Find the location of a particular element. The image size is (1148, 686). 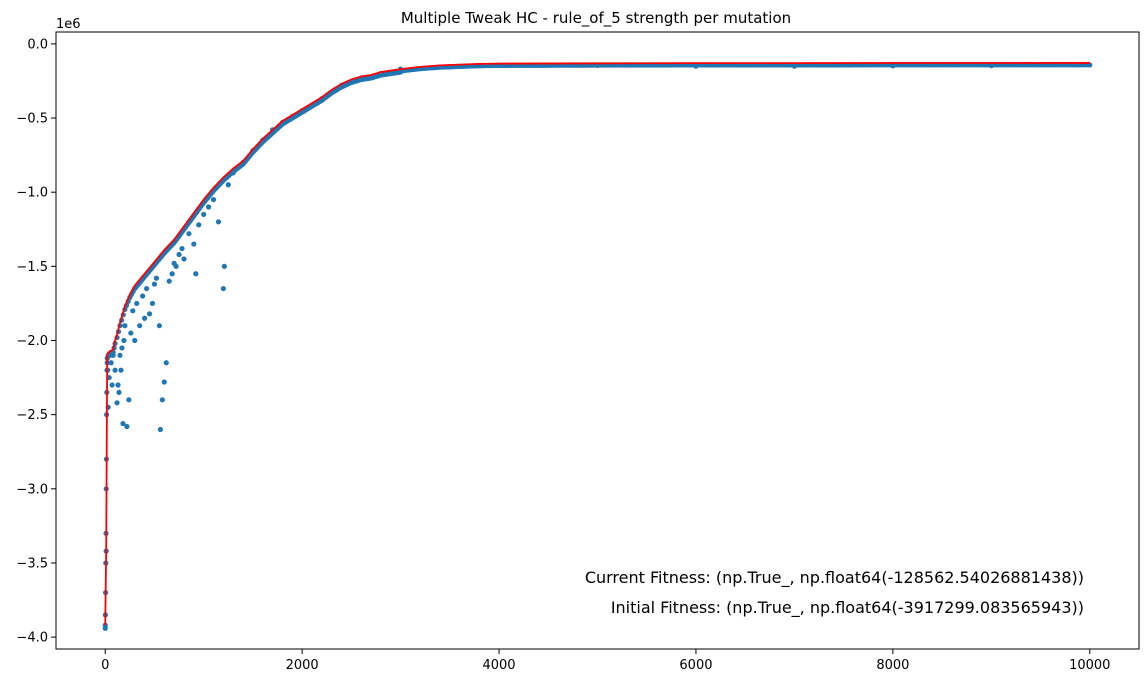

y-tick-label: −4.0 is located at coordinates (32, 638).